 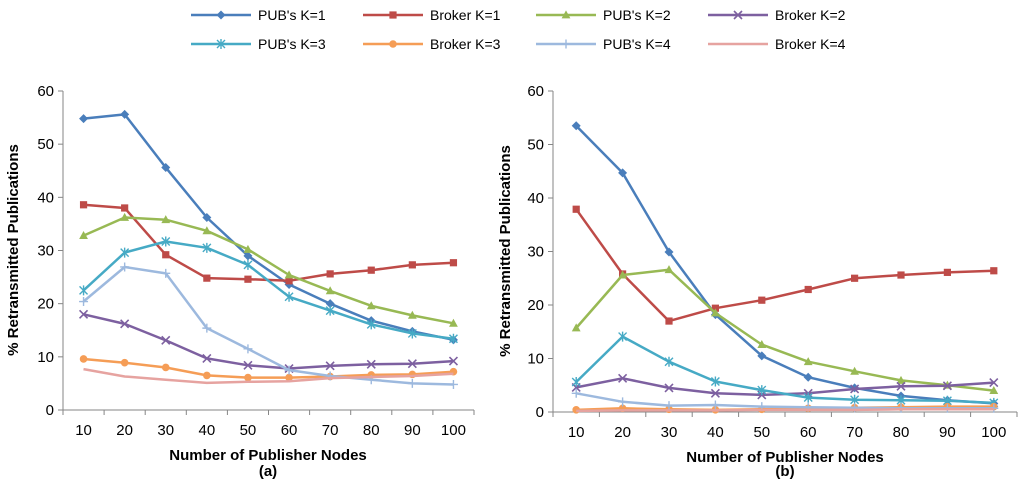 I want to click on legend-label-pubs-k-2: PUB's K=2, so click(x=637, y=15).